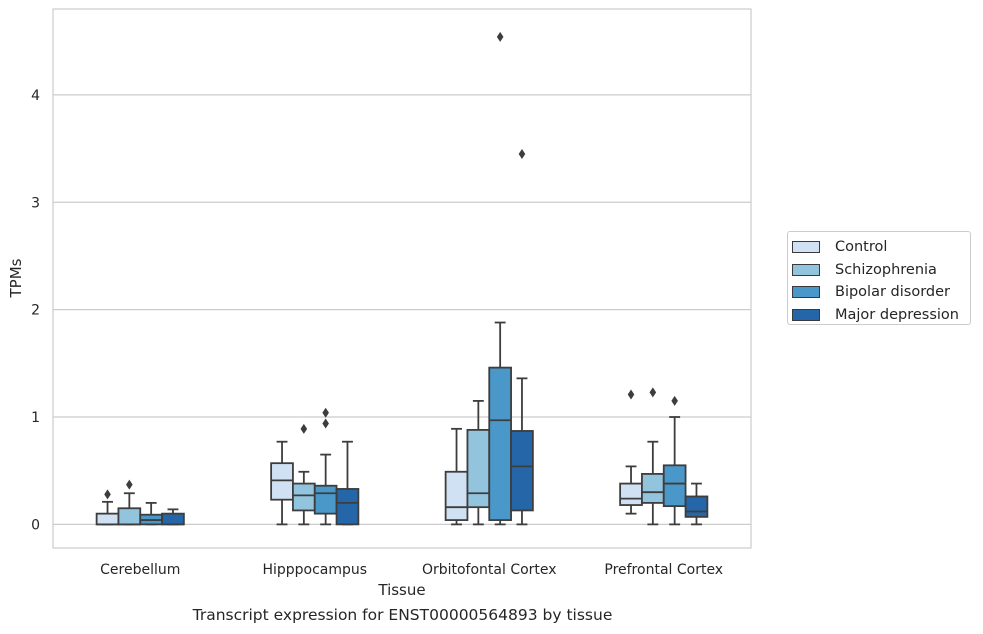 The image size is (983, 634). What do you see at coordinates (151, 514) in the screenshot?
I see `box-cerebellum-bipolar-disorder` at bounding box center [151, 514].